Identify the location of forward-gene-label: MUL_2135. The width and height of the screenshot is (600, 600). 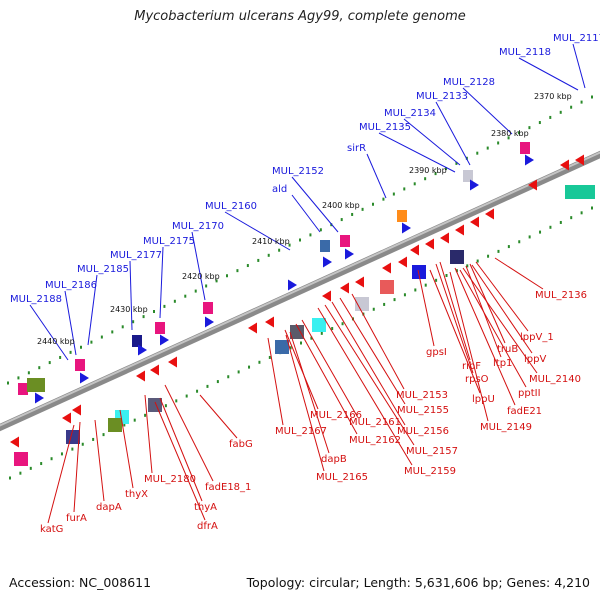
(385, 127).